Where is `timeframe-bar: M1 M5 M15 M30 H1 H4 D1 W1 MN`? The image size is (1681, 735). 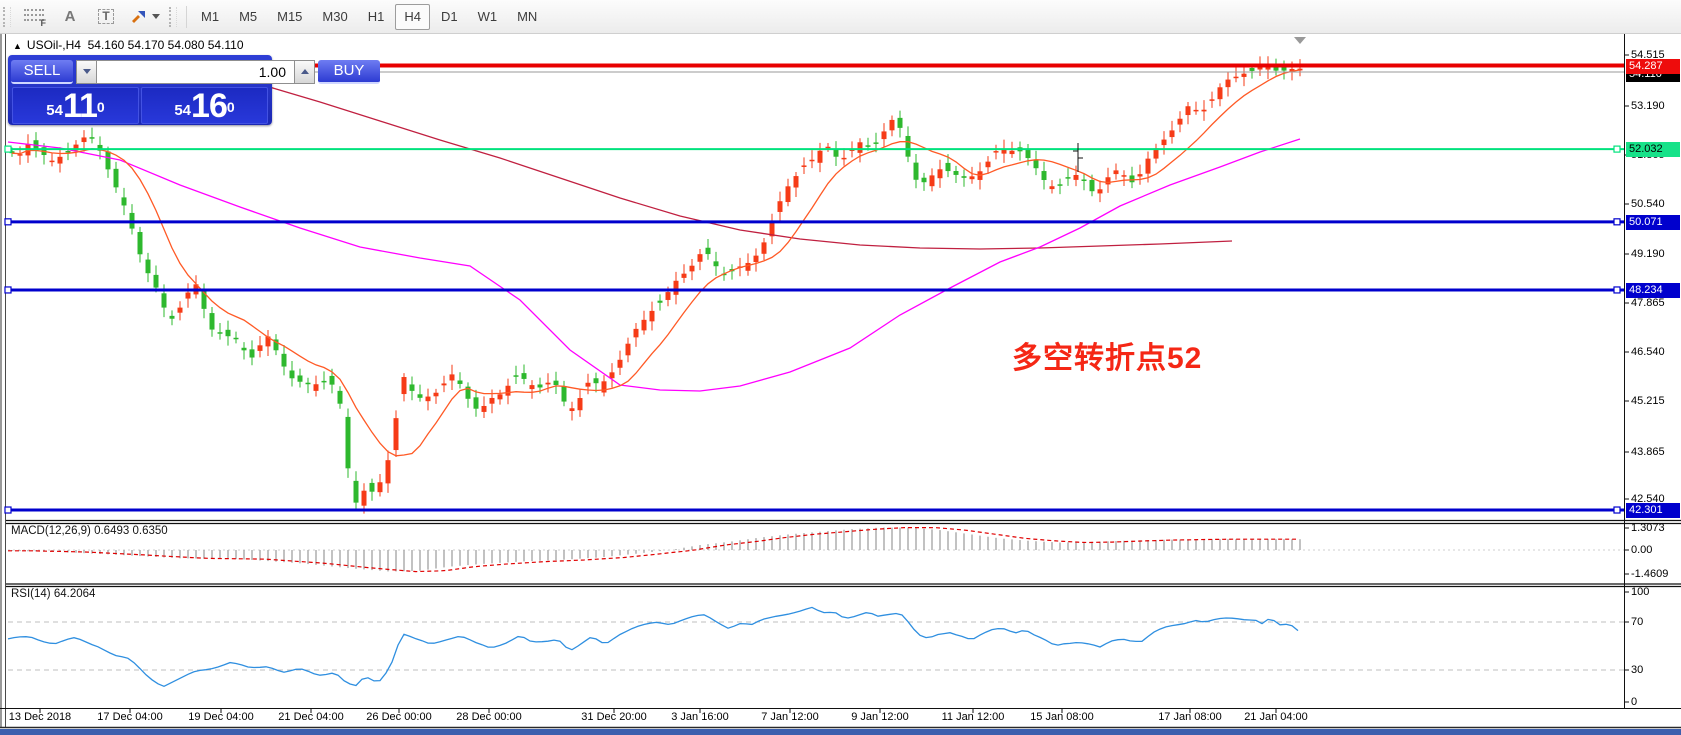
timeframe-bar: M1 M5 M15 M30 H1 H4 D1 W1 MN is located at coordinates (369, 16).